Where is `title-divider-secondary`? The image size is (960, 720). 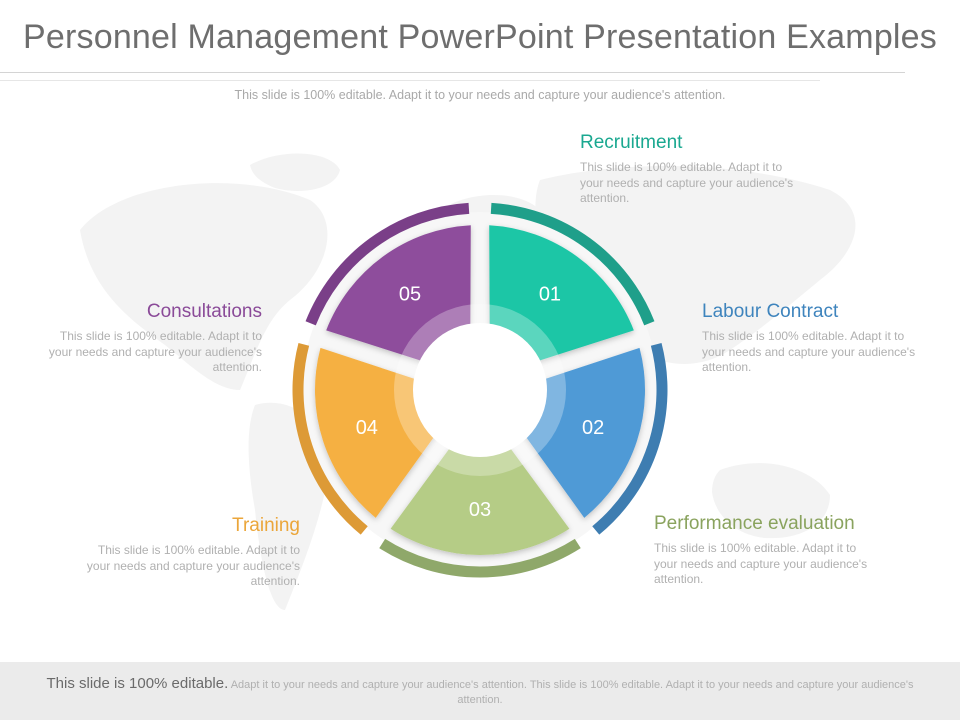
title-divider-secondary is located at coordinates (410, 80).